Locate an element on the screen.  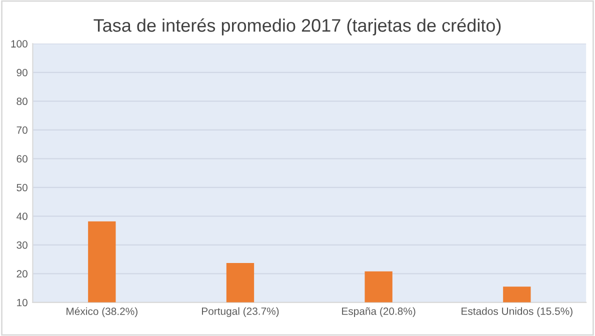
x-tick-label: Portugal (23.7%) is located at coordinates (240, 312).